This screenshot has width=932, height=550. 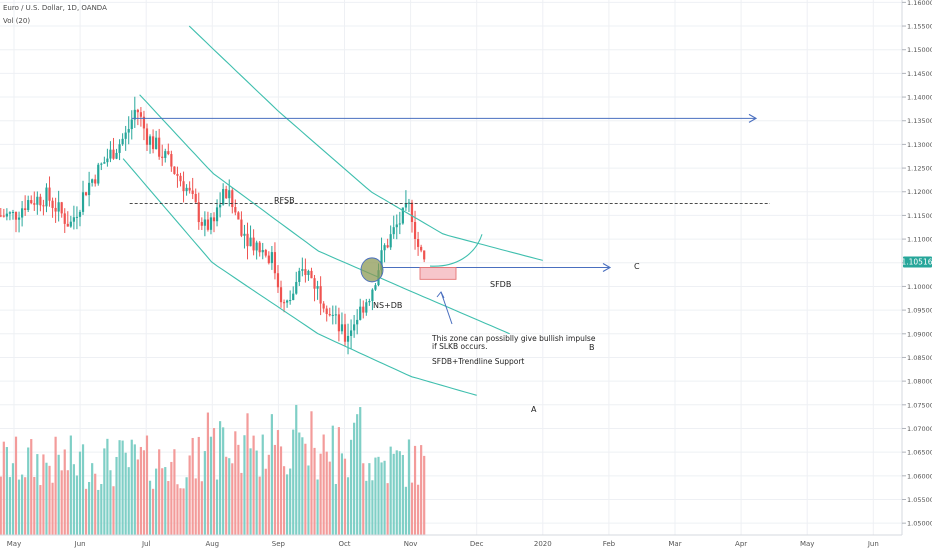 I want to click on price-tick-label: 1.05500, so click(x=919, y=500).